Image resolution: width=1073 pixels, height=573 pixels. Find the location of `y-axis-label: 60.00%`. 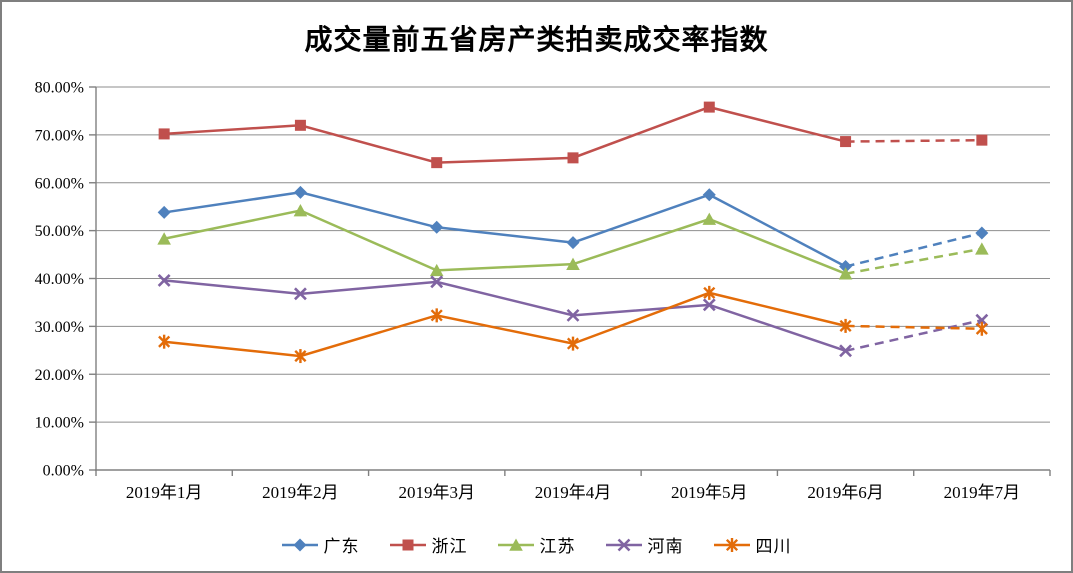

y-axis-label: 60.00% is located at coordinates (59, 183).